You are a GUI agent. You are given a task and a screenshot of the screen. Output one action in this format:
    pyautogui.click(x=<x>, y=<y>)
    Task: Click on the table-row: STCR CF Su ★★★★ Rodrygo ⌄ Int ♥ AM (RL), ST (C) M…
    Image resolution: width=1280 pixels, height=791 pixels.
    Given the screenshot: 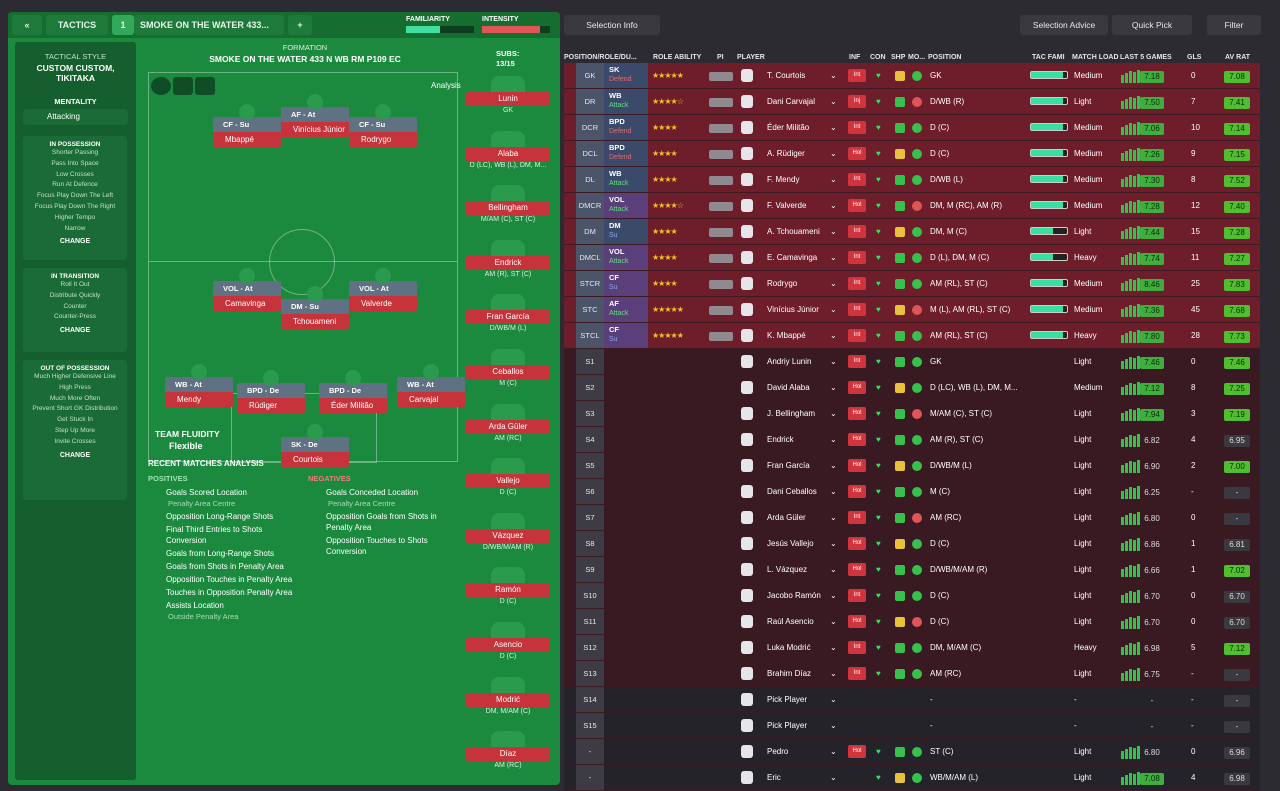 What is the action you would take?
    pyautogui.click(x=912, y=284)
    